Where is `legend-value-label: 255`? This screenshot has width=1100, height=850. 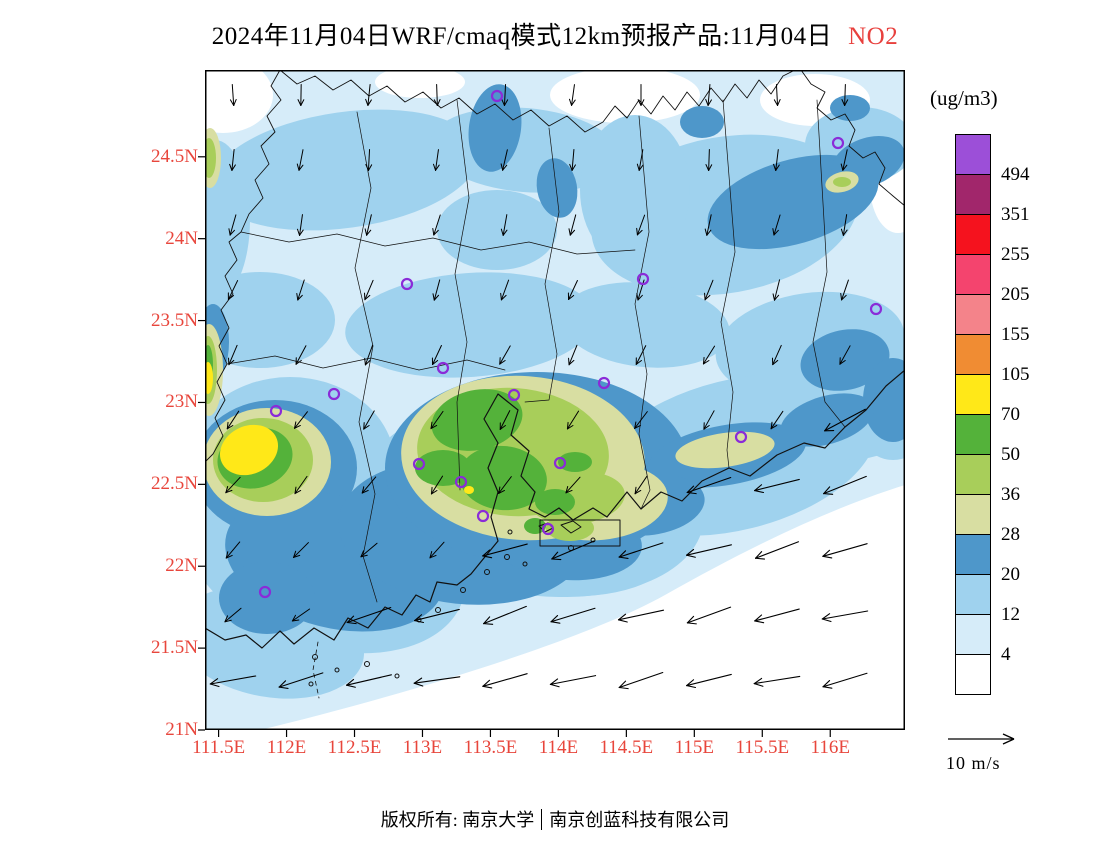 legend-value-label: 255 is located at coordinates (1015, 254).